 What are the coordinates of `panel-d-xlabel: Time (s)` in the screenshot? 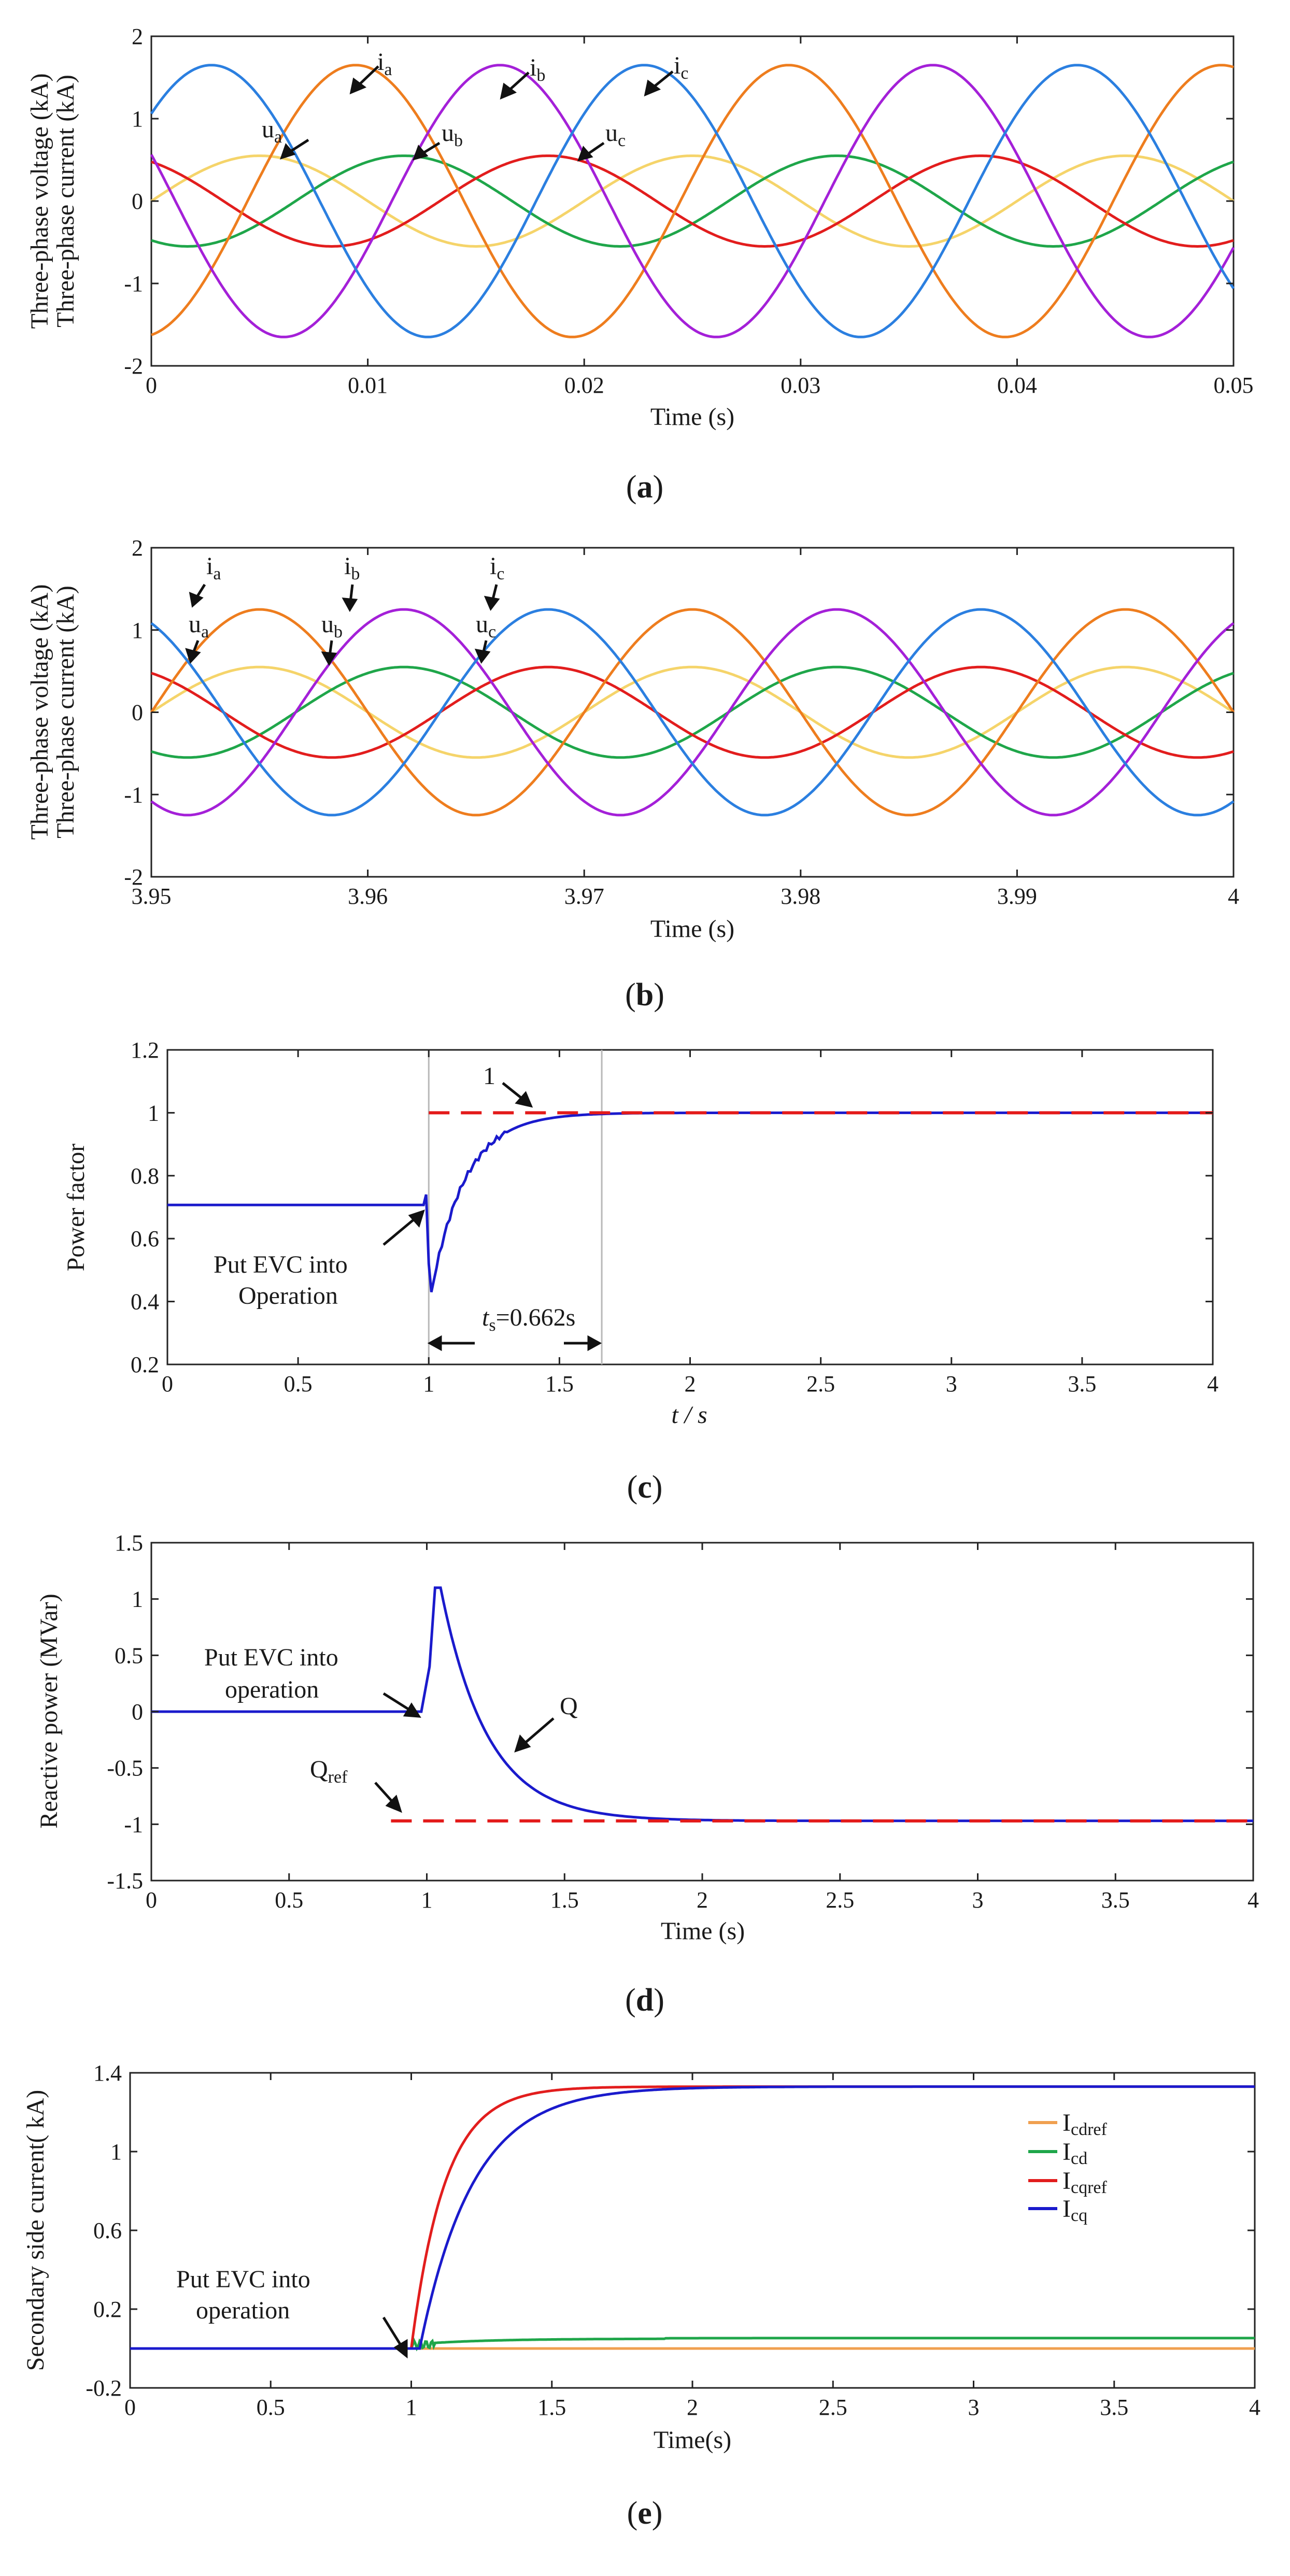 It's located at (703, 1931).